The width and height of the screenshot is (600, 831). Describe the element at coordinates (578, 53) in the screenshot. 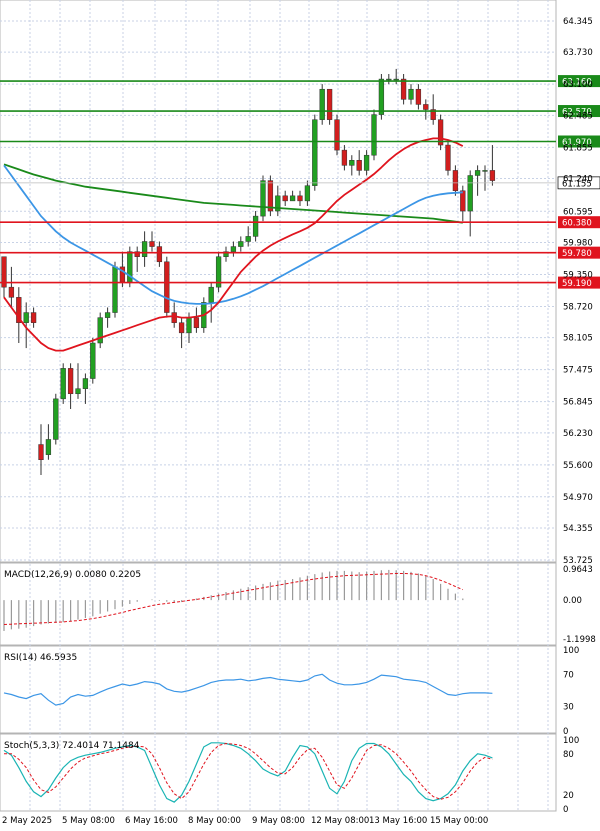

I see `price-tick-label: 63.730` at that location.